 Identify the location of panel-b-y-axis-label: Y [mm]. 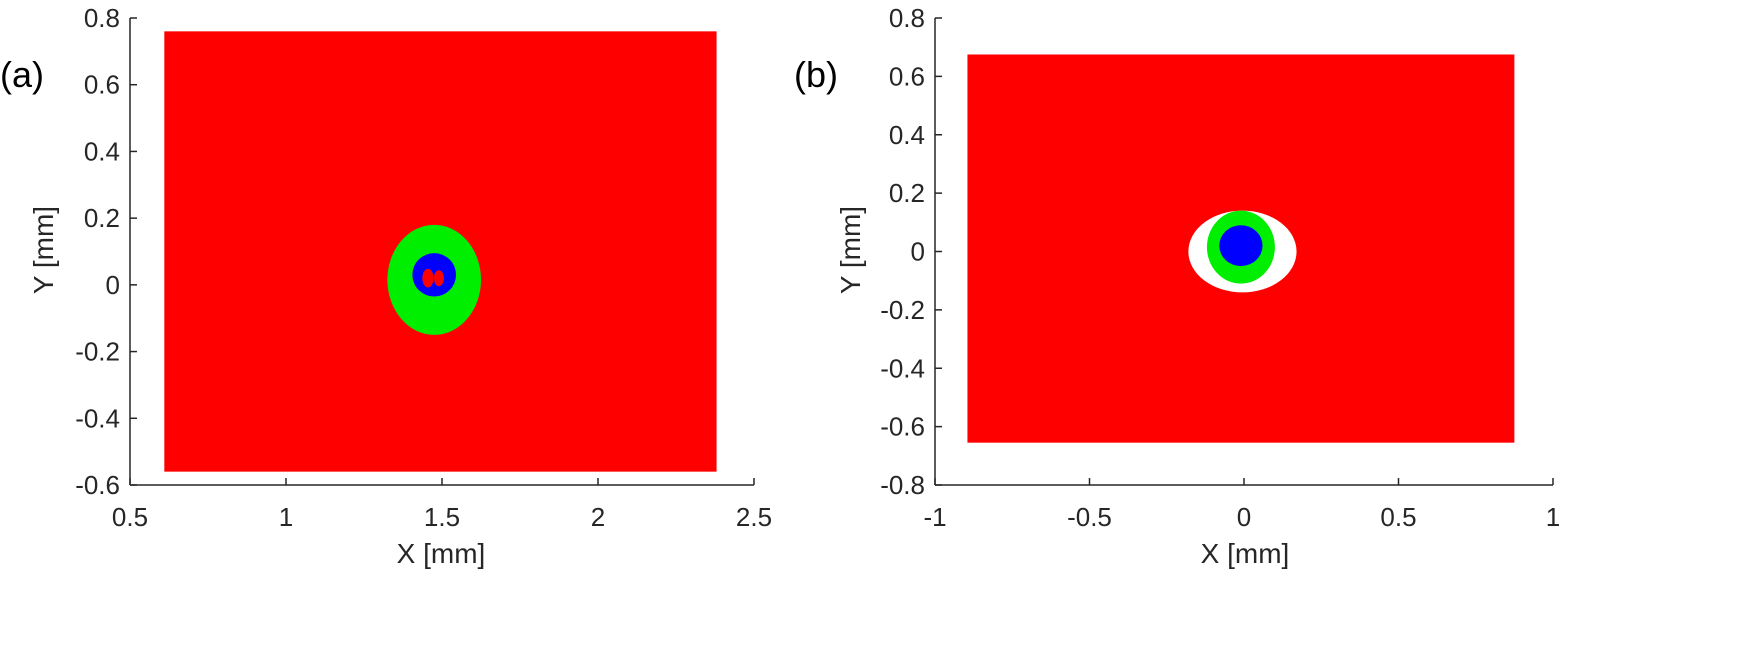
(850, 250).